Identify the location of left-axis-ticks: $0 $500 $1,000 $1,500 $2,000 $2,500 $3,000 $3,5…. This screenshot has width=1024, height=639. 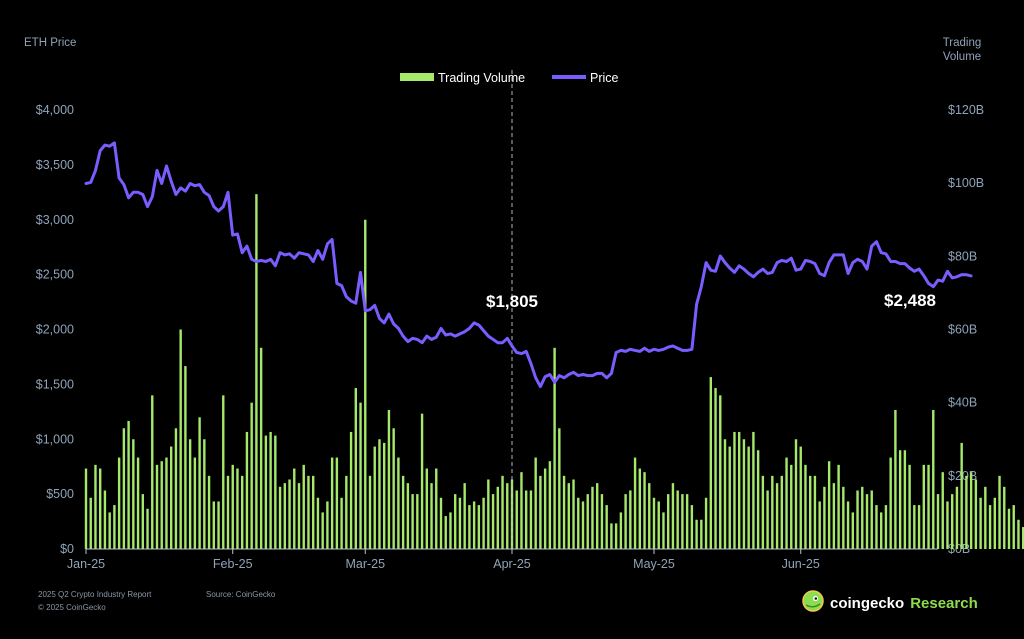
(55, 329).